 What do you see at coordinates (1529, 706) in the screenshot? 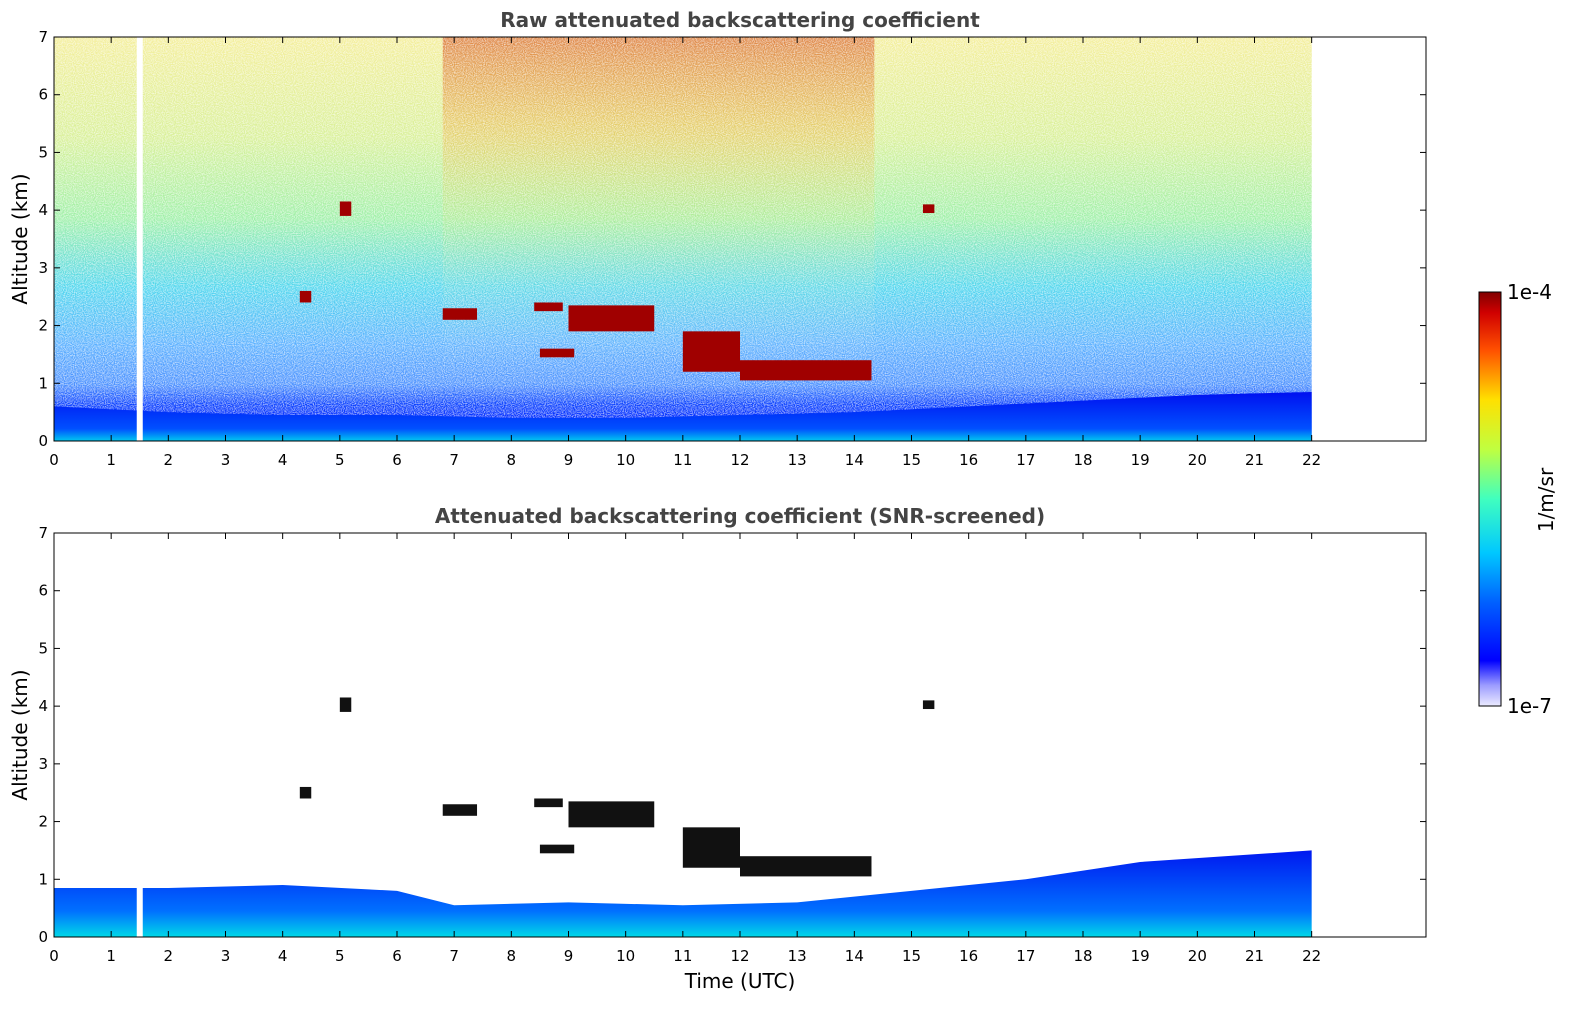
I see `colorbar-min-label: 1e-7` at bounding box center [1529, 706].